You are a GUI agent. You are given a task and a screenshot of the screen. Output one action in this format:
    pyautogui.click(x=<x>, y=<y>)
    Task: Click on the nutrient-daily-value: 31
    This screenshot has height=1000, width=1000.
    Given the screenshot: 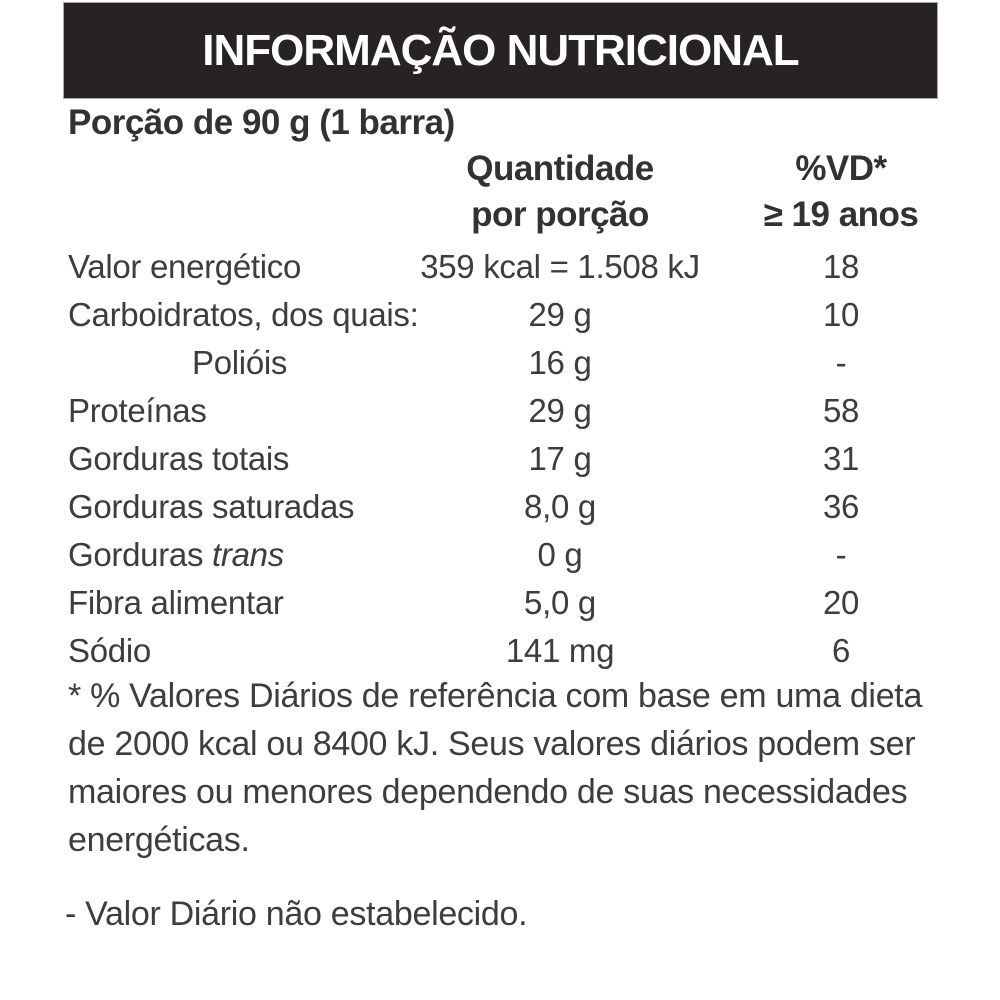 What is the action you would take?
    pyautogui.click(x=841, y=458)
    